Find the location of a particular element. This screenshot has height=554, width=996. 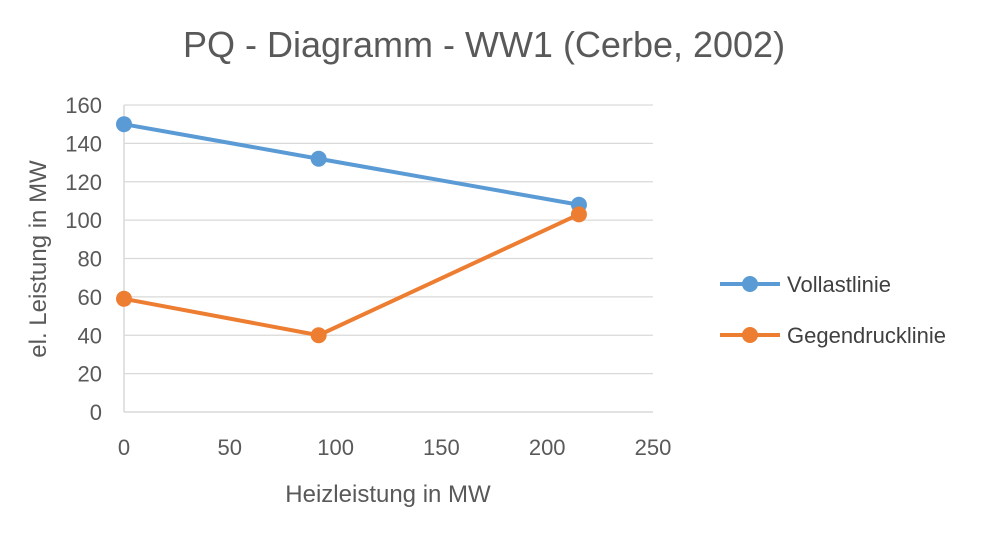

chart-title: PQ - Diagramm - WW1 (Cerbe, 2002) is located at coordinates (484, 44).